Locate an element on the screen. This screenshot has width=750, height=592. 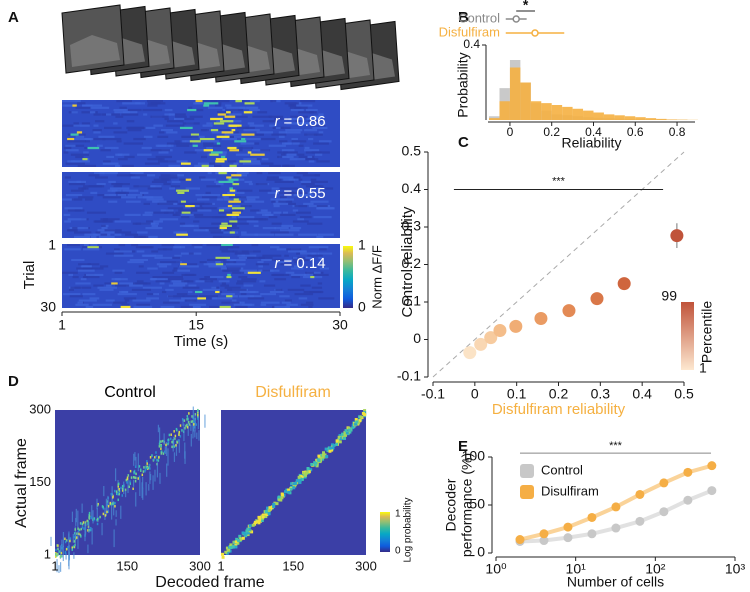
y-tick-label: 0.4 is located at coordinates (412, 188).